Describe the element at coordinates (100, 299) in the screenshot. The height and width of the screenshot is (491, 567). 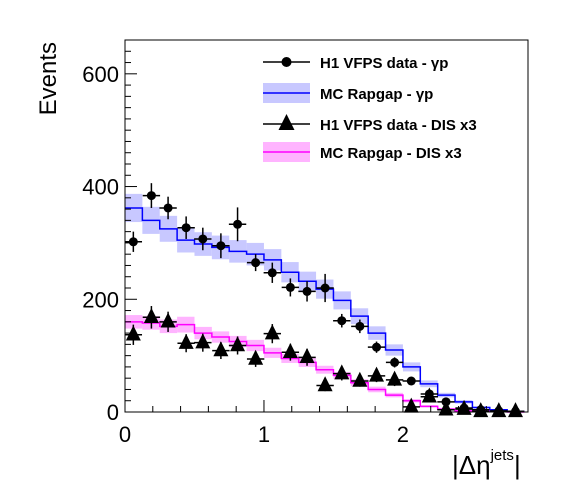
I see `y-tick-label: 200` at that location.